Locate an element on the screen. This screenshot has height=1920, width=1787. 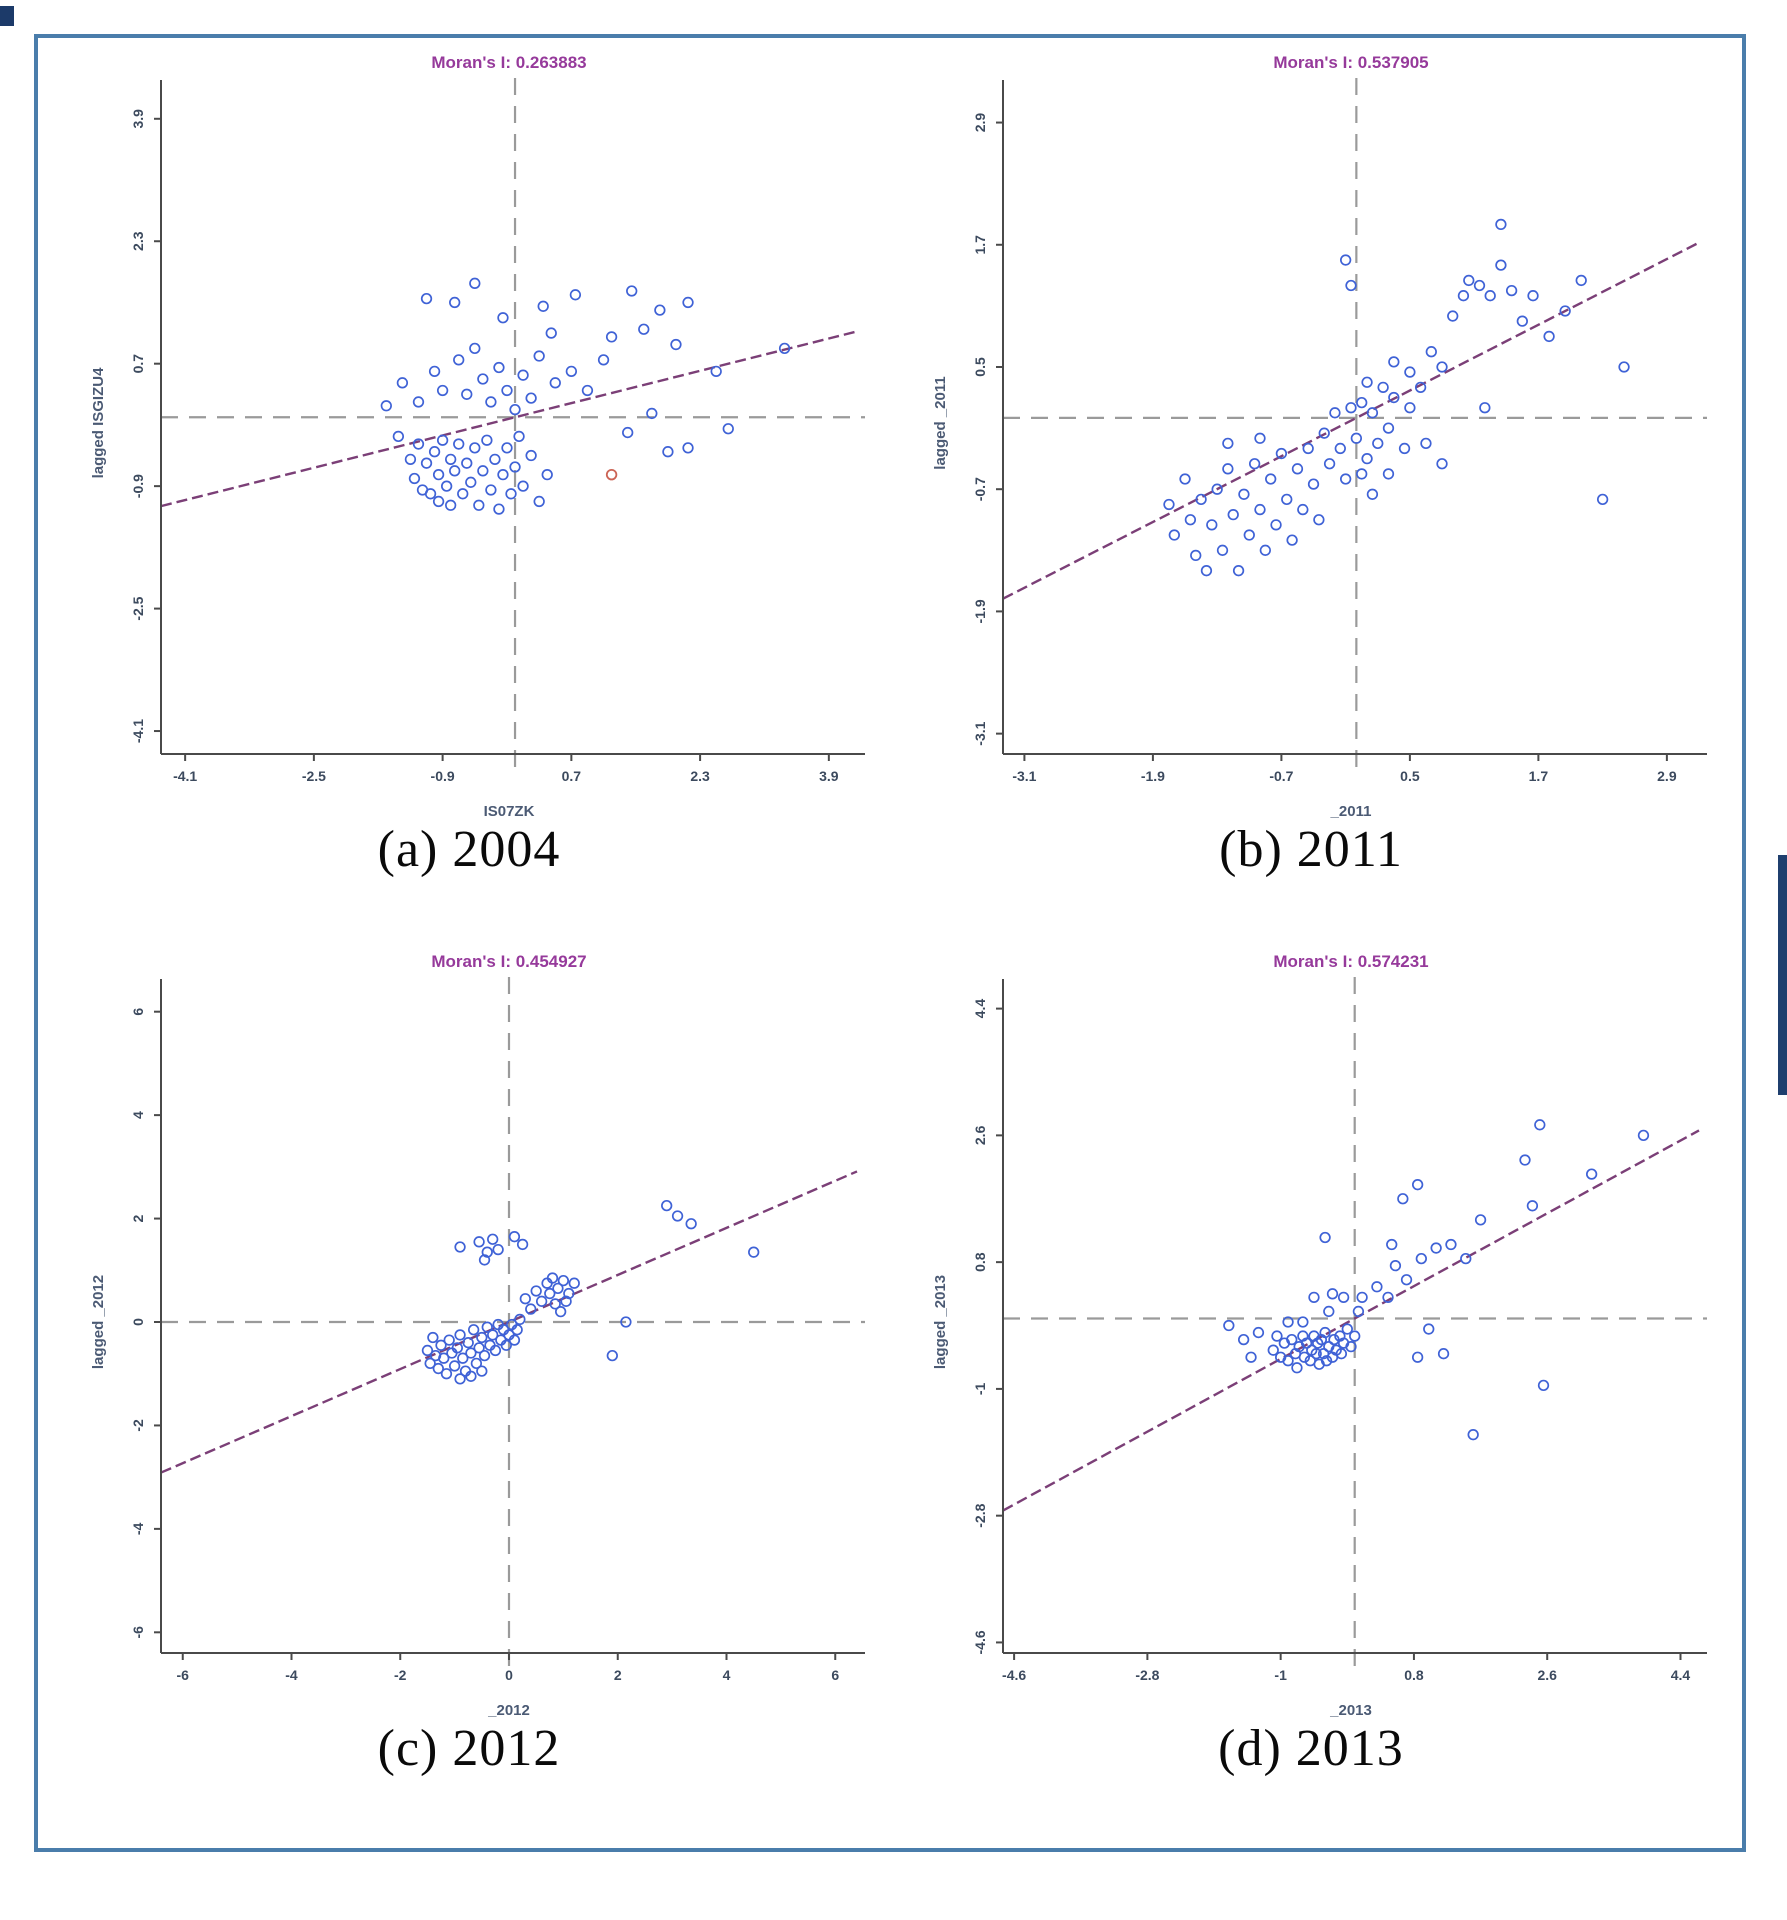
y-tick-label: -1.9 is located at coordinates (980, 611).